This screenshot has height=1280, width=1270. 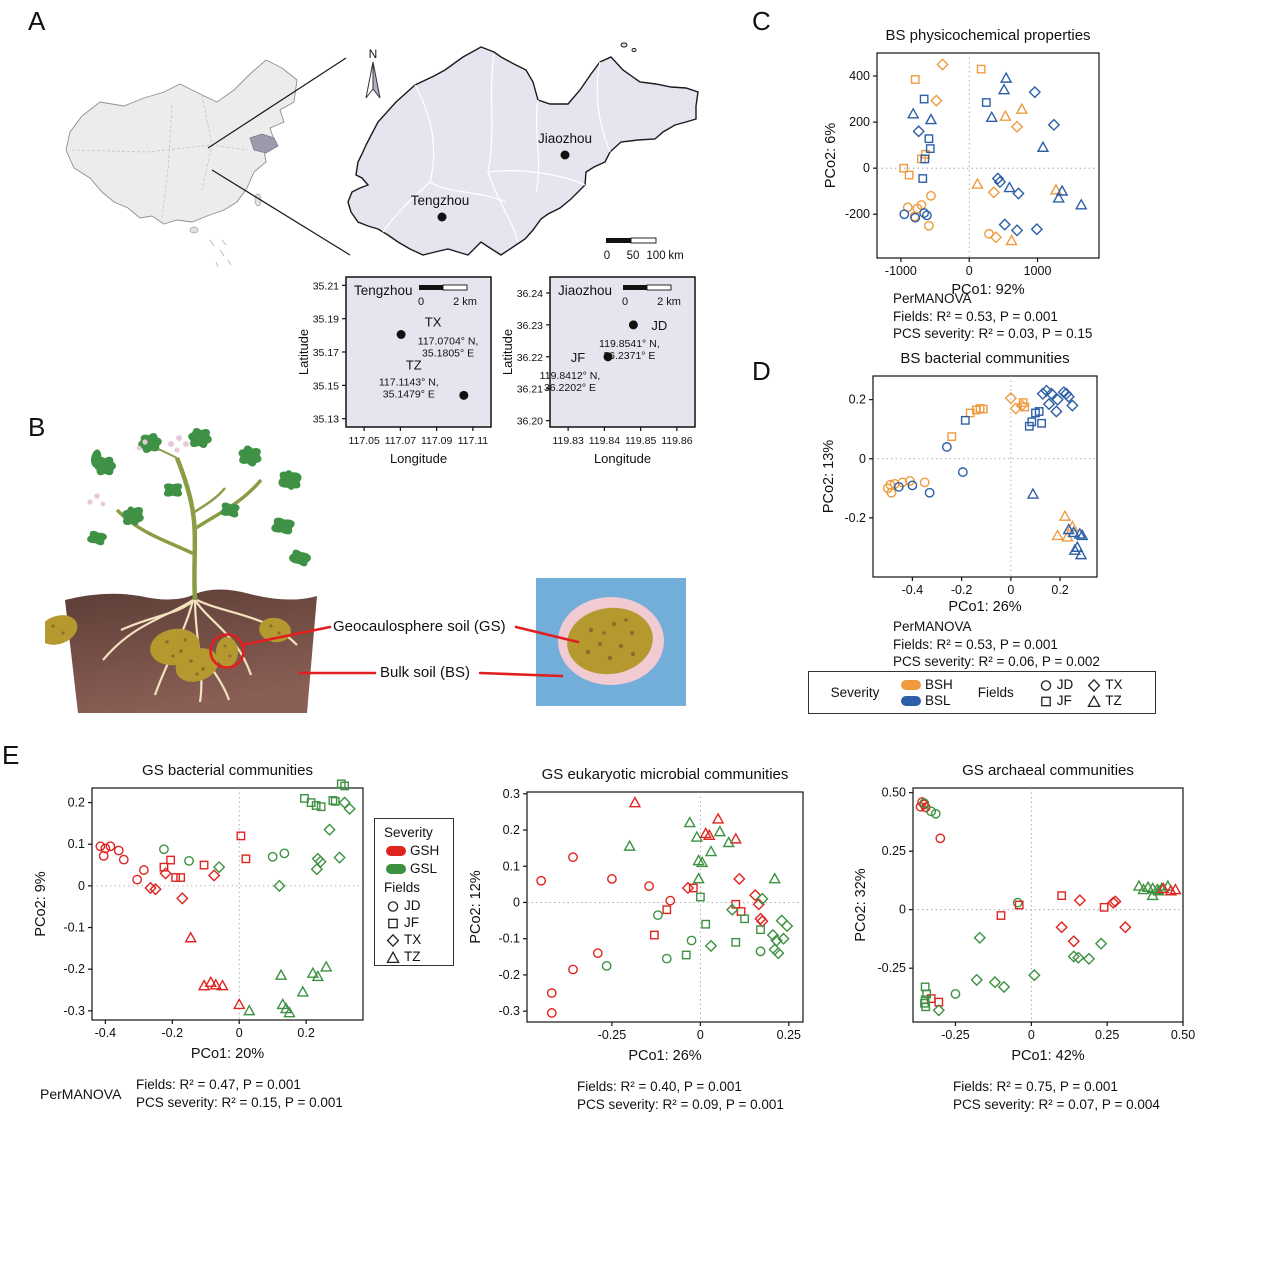 I want to click on y-tick-label: 36.22, so click(x=530, y=358).